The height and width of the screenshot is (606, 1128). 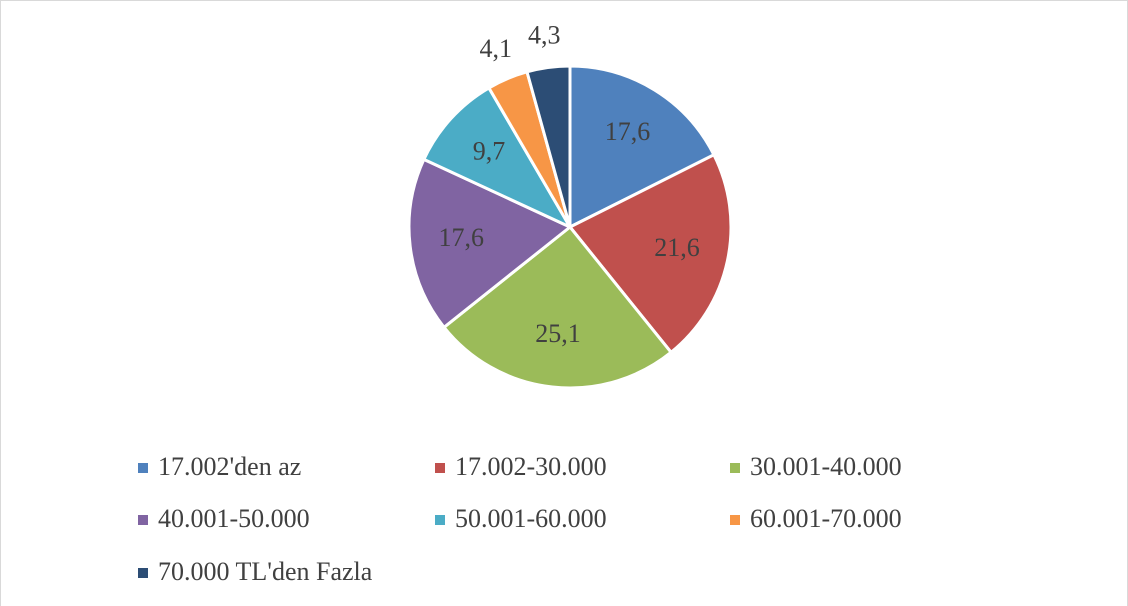 What do you see at coordinates (826, 518) in the screenshot?
I see `legend-label: 60.001-70.000` at bounding box center [826, 518].